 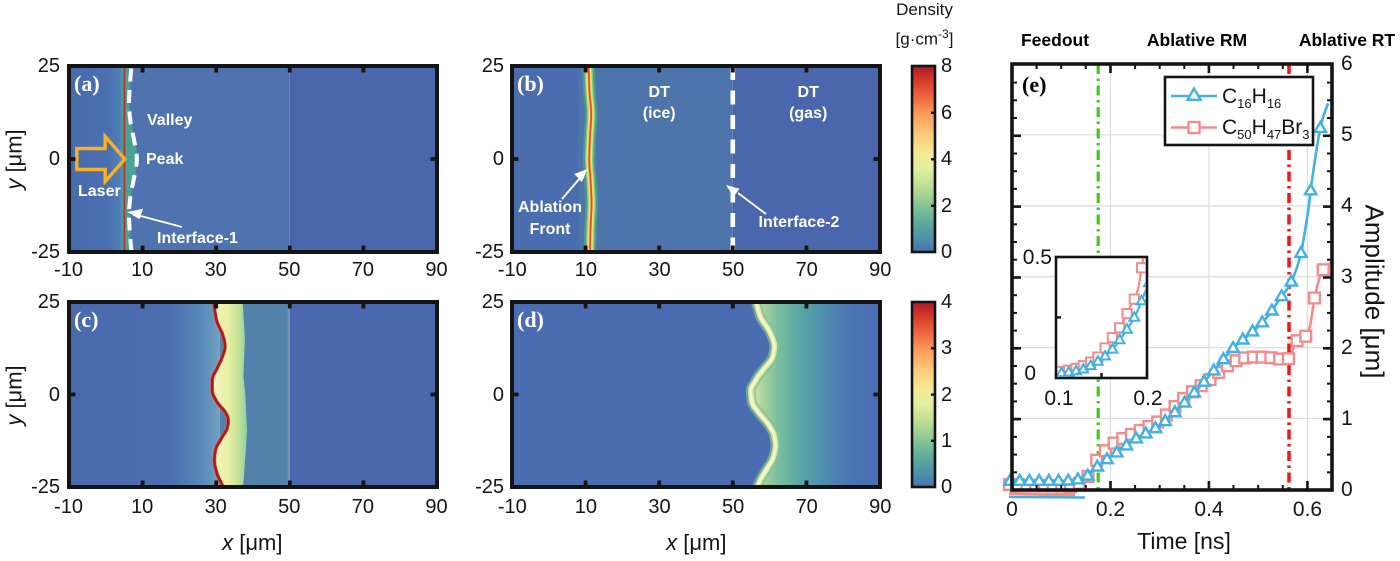 I want to click on svg-text: (a), so click(x=87, y=83).